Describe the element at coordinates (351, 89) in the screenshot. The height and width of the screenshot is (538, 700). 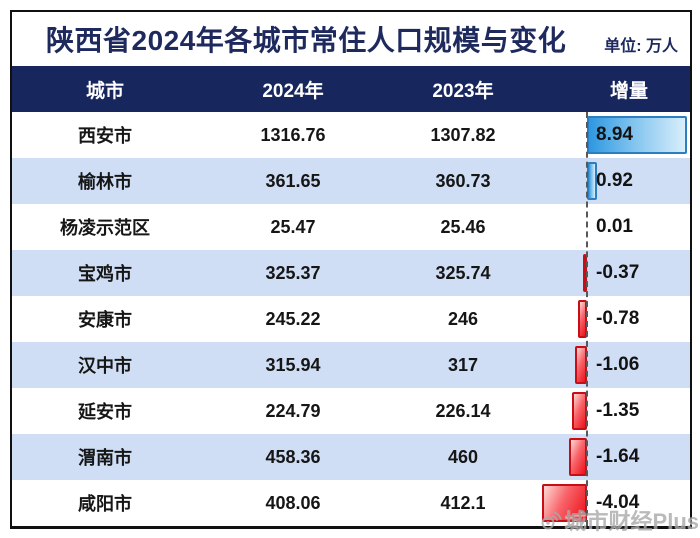
I see `table-header: 城市 2024年 2023年 增量` at that location.